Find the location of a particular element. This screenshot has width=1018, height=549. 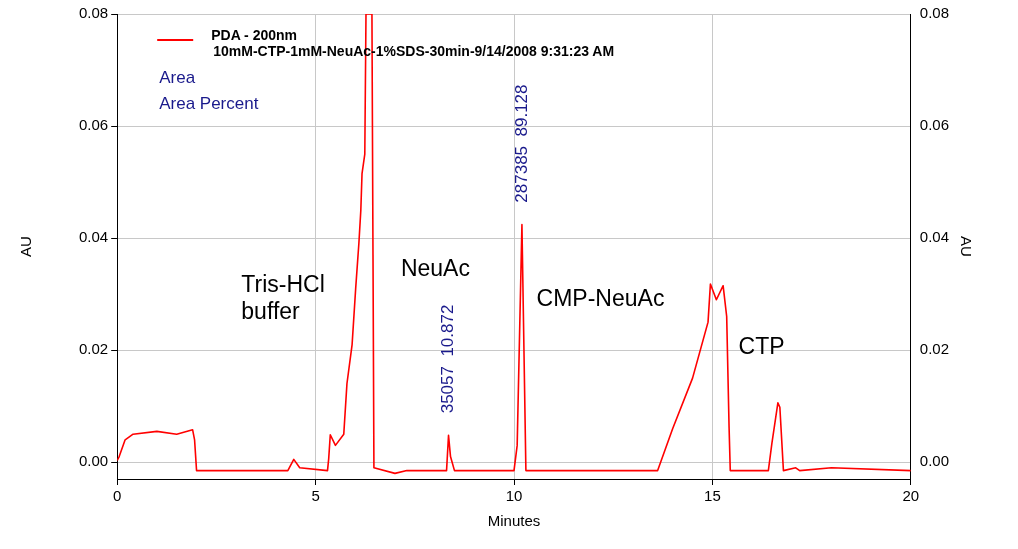

y-axis-title: AU is located at coordinates (26, 246).